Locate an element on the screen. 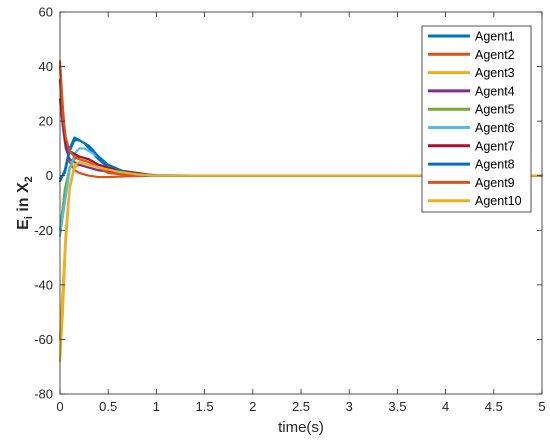 The width and height of the screenshot is (550, 442). y-axis-label-mid: in X is located at coordinates (23, 199).